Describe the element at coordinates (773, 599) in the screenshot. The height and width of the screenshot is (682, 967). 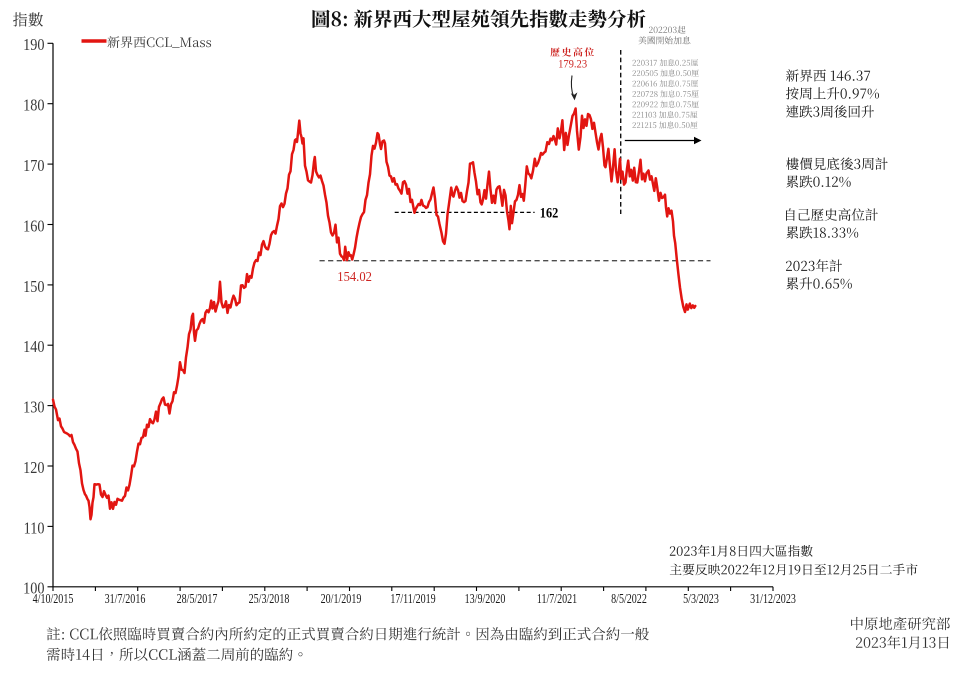
I see `svg-text: 31/12/2023` at that location.